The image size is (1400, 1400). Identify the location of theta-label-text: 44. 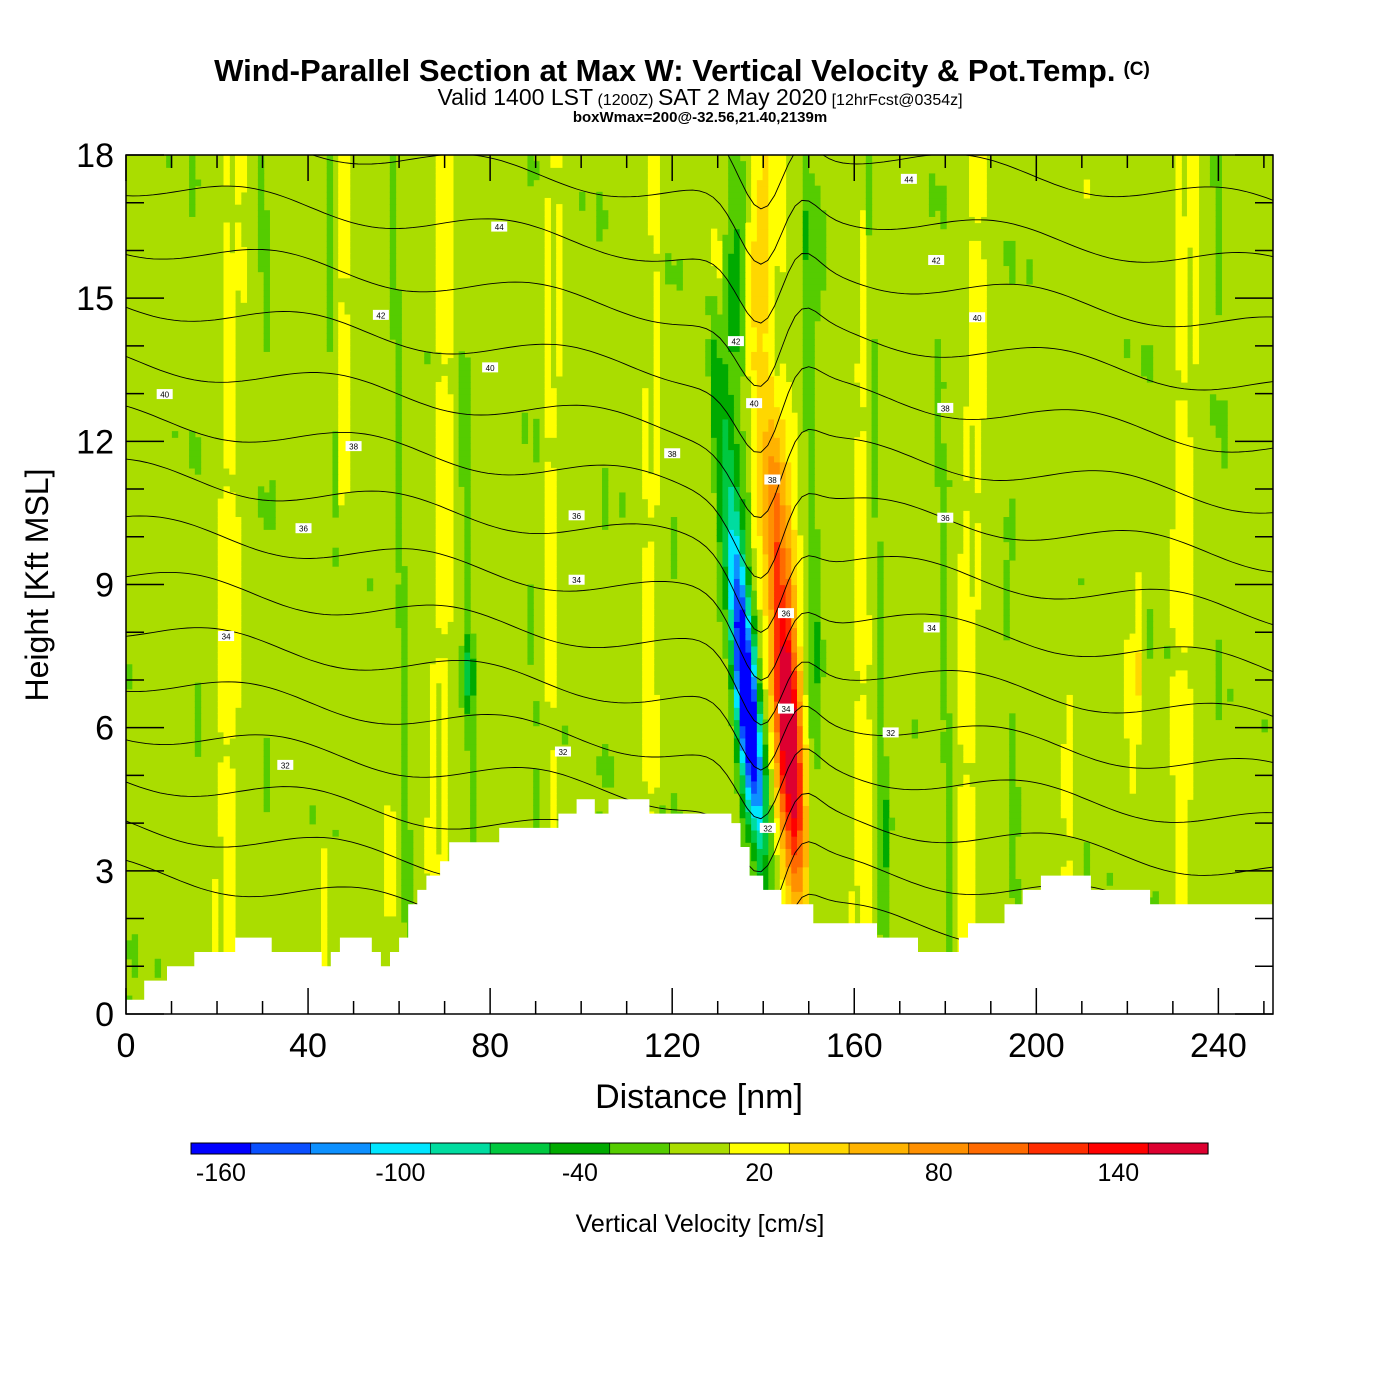
(499, 227).